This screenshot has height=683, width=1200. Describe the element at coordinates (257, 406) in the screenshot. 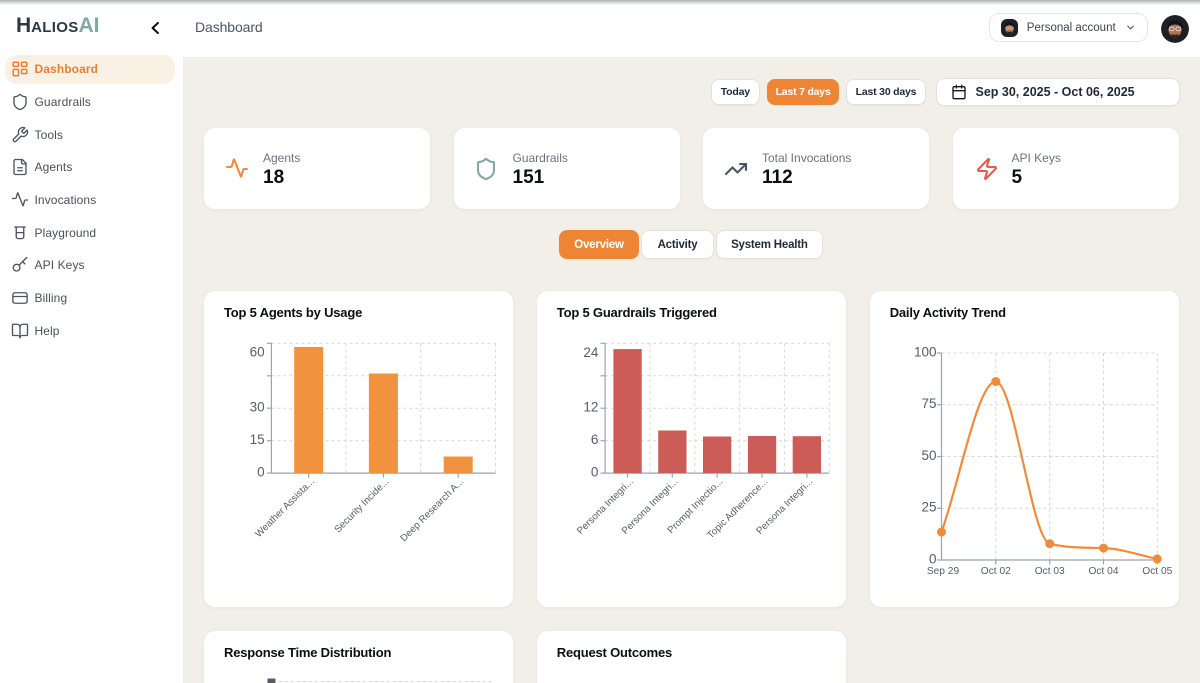

I see `svg-text: 30` at that location.